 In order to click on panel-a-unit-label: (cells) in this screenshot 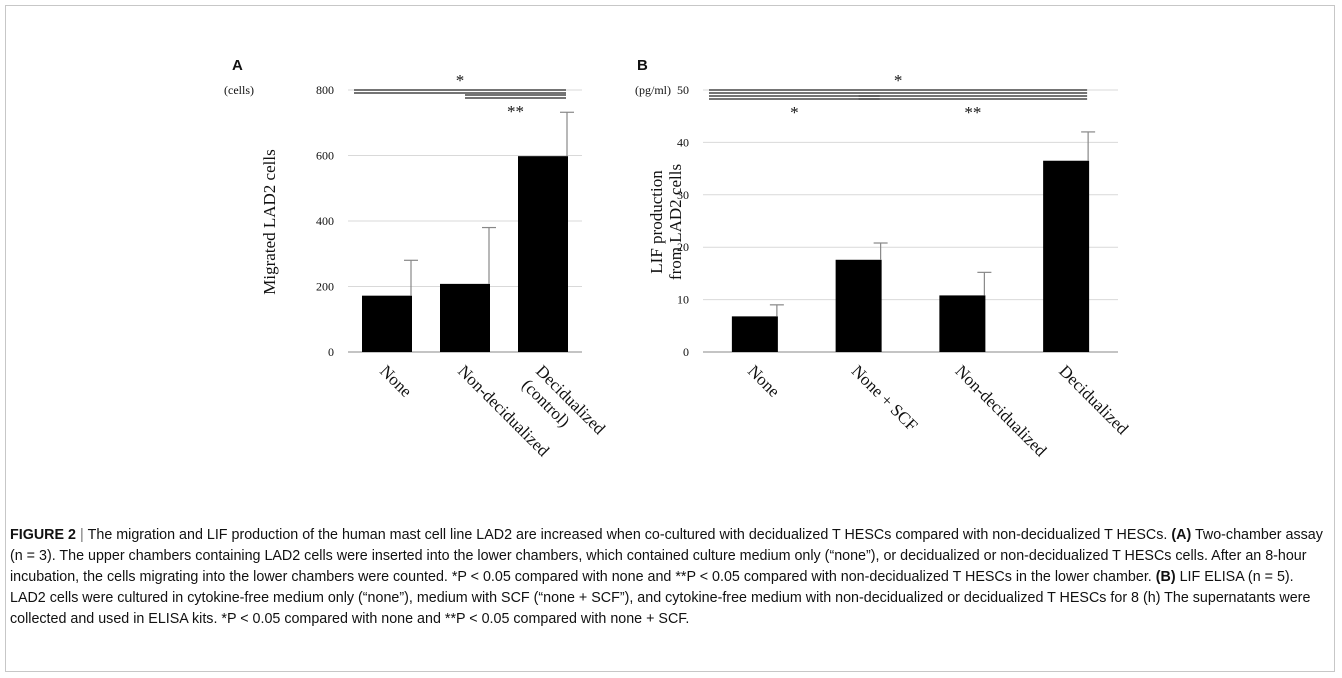, I will do `click(239, 90)`.